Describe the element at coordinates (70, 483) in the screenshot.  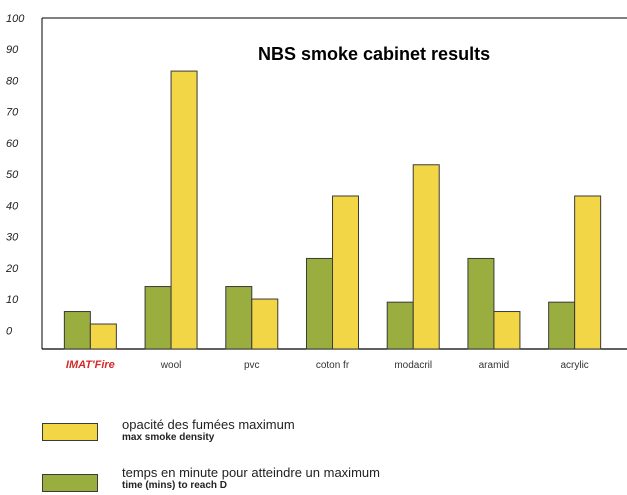
I see `legend-swatch-time-to-reach-d` at that location.